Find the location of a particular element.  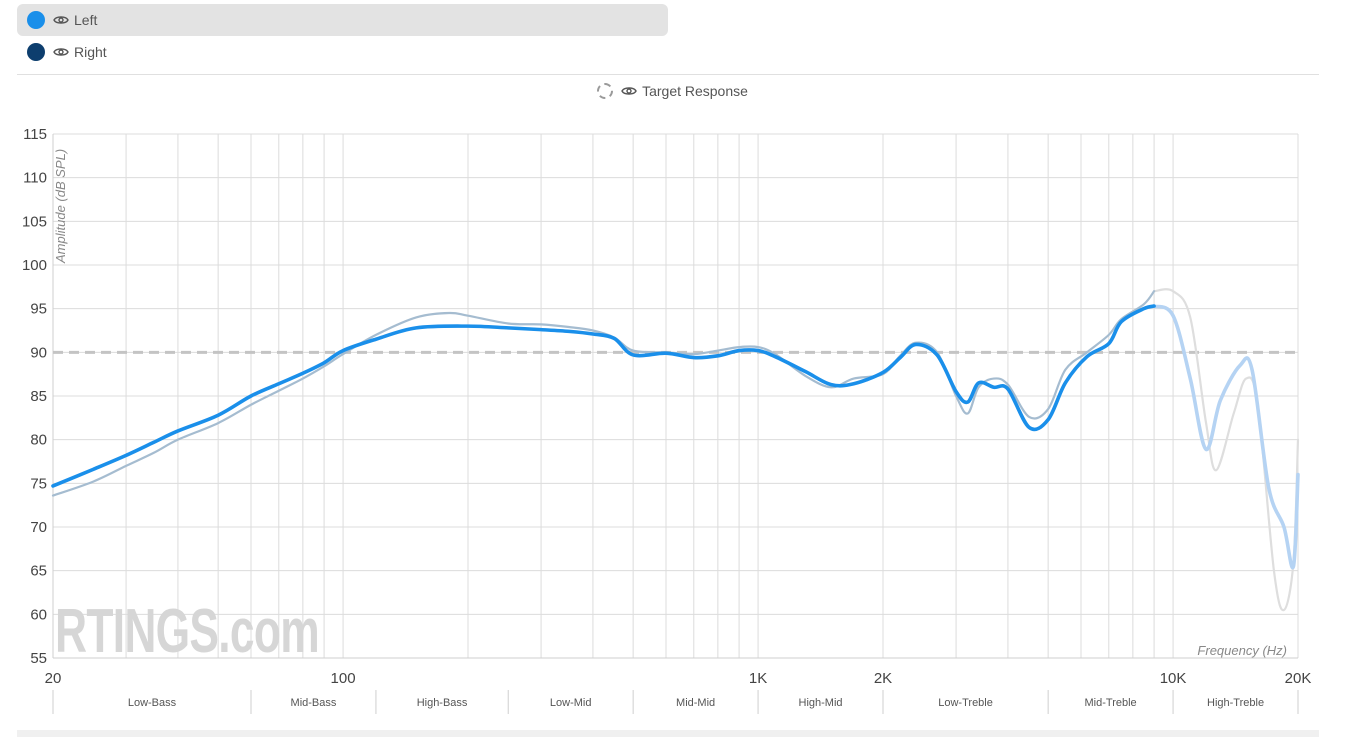

legend-label-left: Left is located at coordinates (86, 20).